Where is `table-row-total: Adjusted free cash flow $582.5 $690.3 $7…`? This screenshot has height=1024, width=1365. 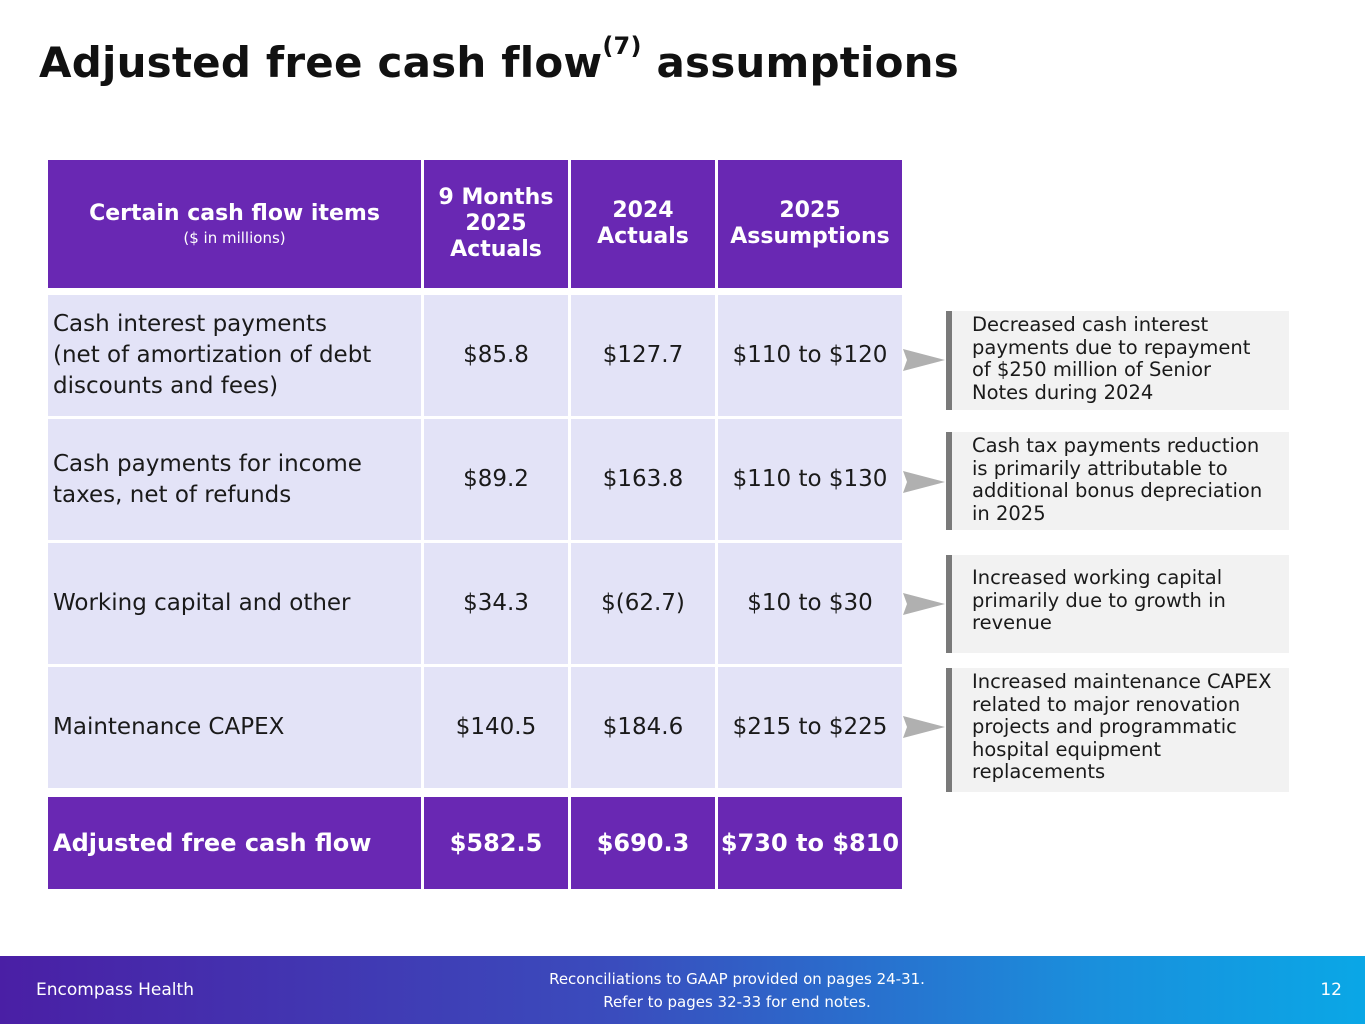
table-row-total: Adjusted free cash flow $582.5 $690.3 $7… is located at coordinates (475, 843).